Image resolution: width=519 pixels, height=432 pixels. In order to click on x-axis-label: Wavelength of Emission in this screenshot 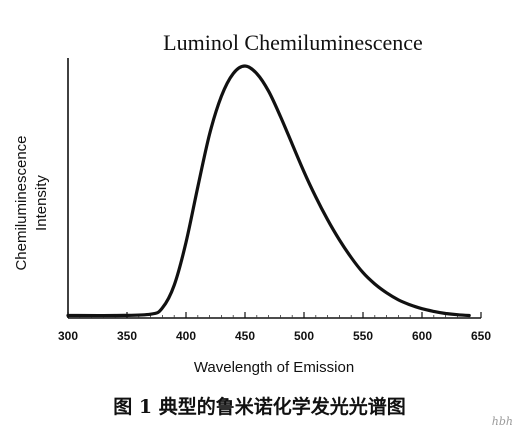, I will do `click(274, 367)`.